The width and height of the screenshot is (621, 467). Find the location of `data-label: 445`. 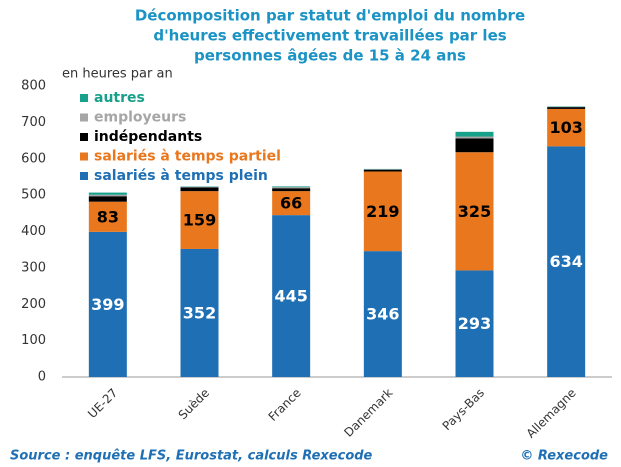

data-label: 445 is located at coordinates (290, 296).